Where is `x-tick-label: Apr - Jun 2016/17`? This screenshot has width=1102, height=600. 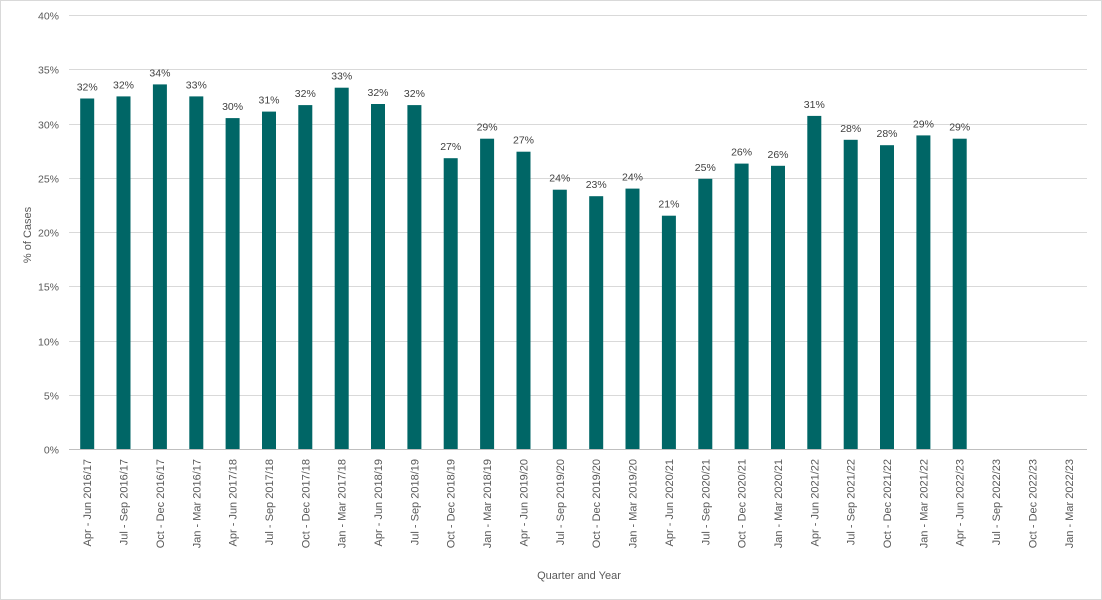
x-tick-label: Apr - Jun 2016/17 is located at coordinates (88, 502).